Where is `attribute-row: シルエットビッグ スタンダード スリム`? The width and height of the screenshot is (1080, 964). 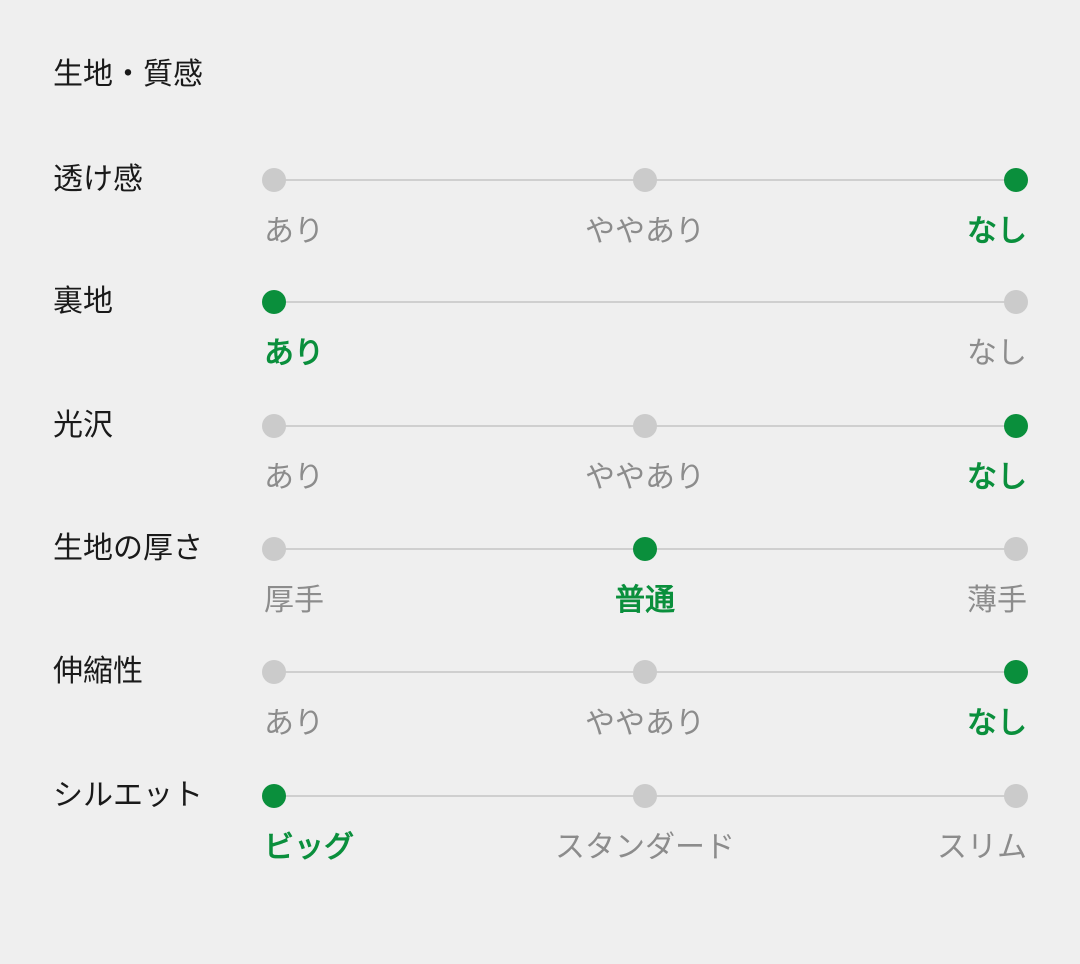 attribute-row: シルエットビッグ スタンダード スリム is located at coordinates (540, 842).